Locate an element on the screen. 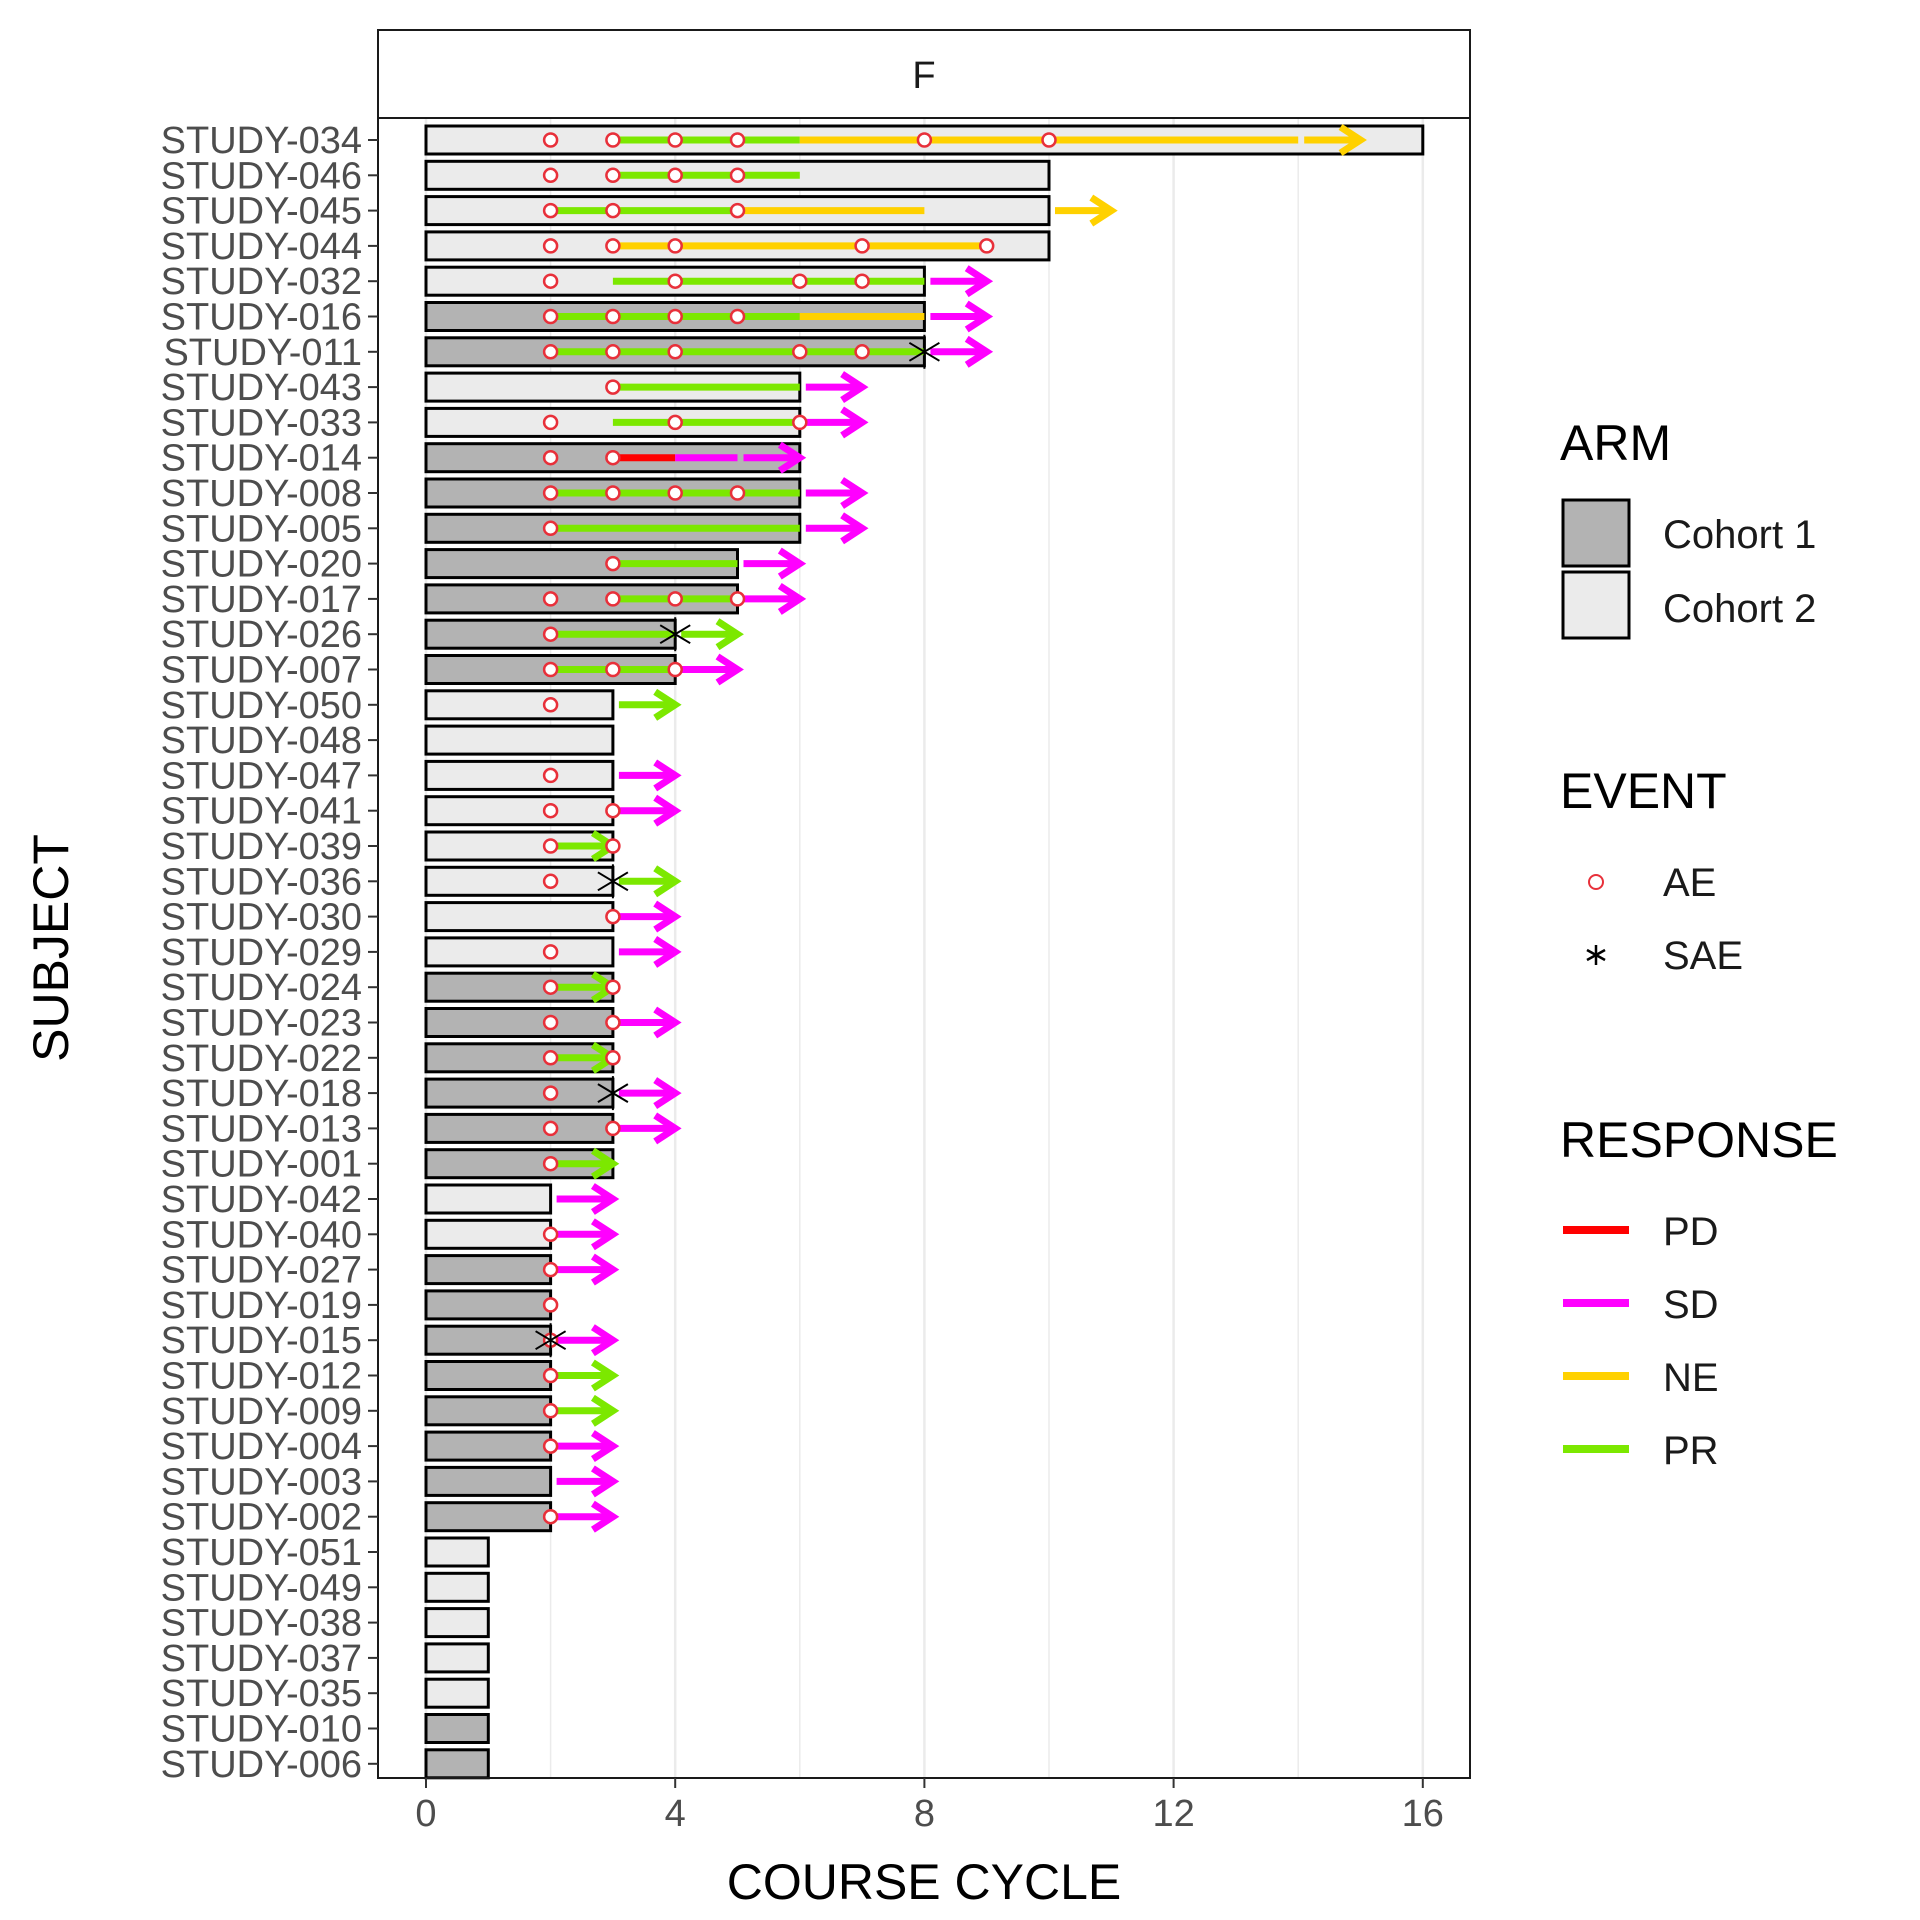 The width and height of the screenshot is (1920, 1920). y-tick-label-STUDY-005: STUDY-005 is located at coordinates (261, 529).